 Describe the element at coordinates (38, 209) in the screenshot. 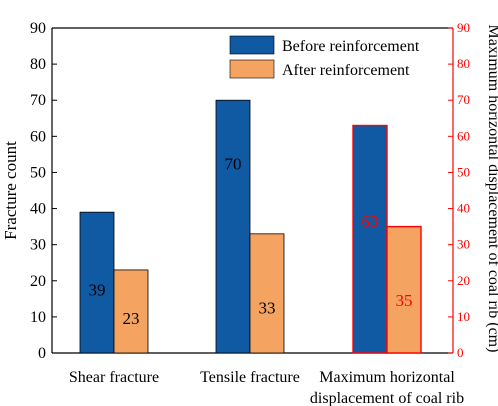

I see `left-tick-label: 40` at that location.